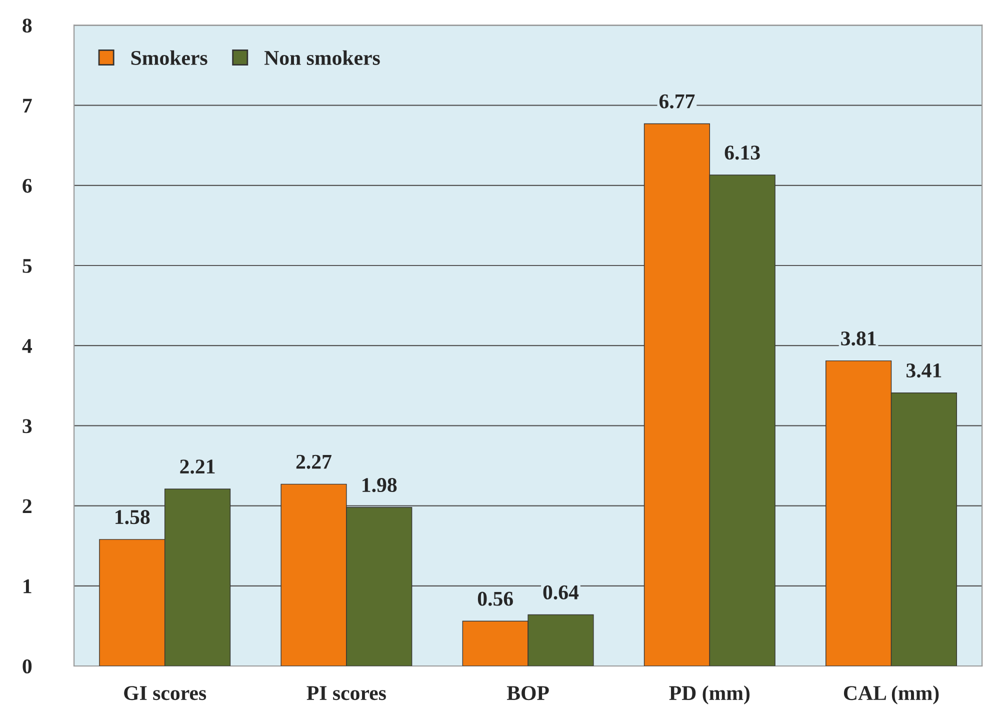 Image resolution: width=987 pixels, height=720 pixels. Describe the element at coordinates (346, 693) in the screenshot. I see `x-tick-label: PI scores` at that location.